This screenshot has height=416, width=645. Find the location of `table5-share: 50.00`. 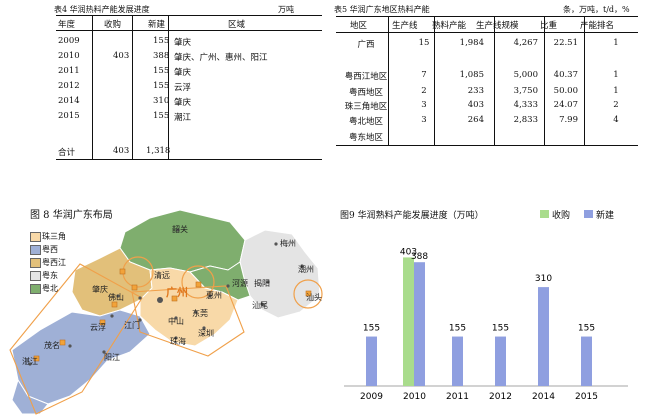

table5-share: 50.00 is located at coordinates (565, 91).